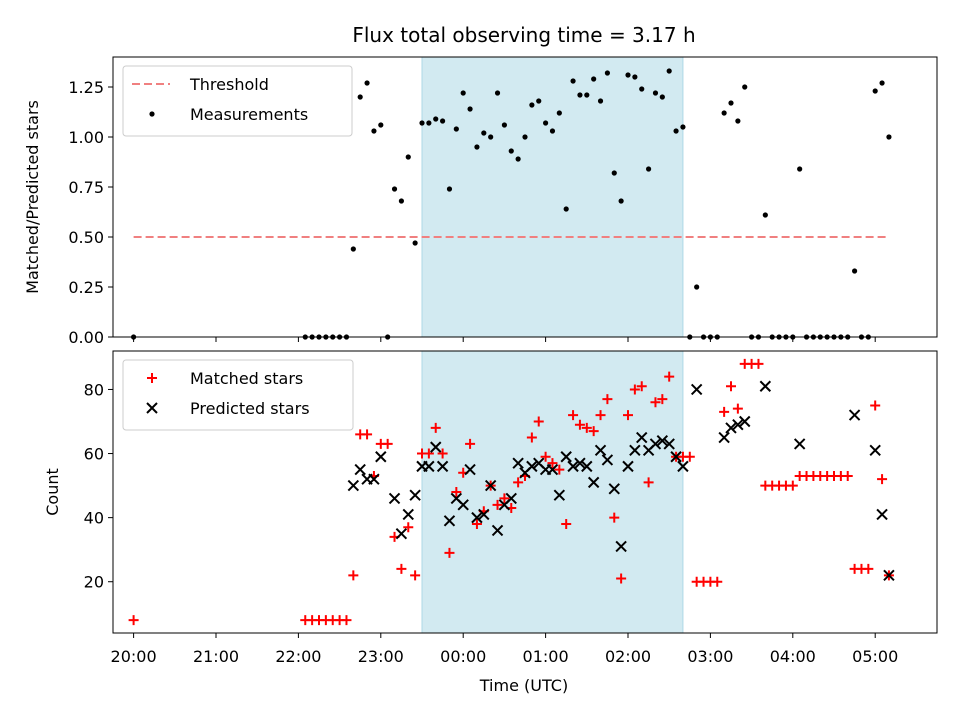  What do you see at coordinates (216, 656) in the screenshot?
I see `x-tick-label: 21:00` at bounding box center [216, 656].